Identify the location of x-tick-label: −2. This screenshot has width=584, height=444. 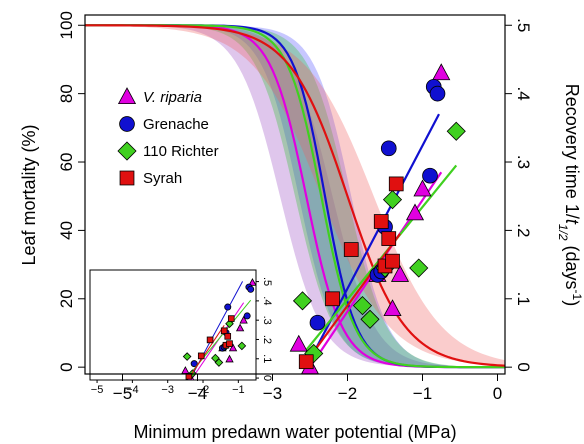
(347, 393).